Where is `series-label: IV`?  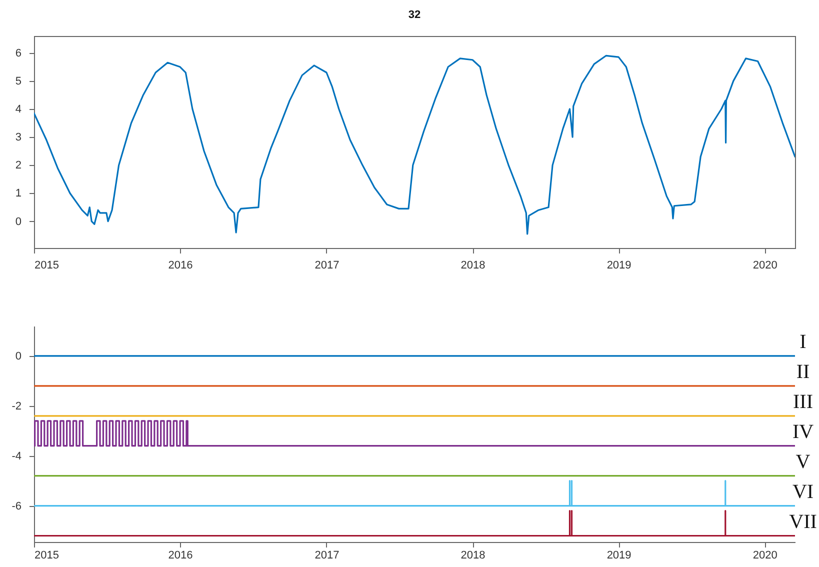 series-label: IV is located at coordinates (803, 431).